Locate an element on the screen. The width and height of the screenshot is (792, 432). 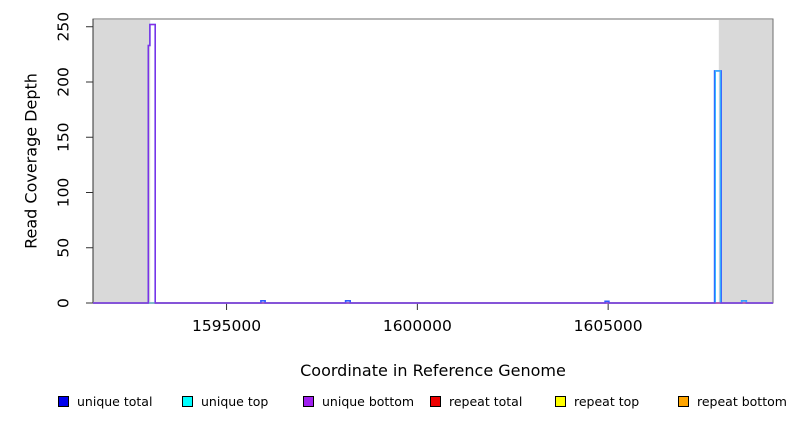
legend-label: unique top is located at coordinates (235, 401).